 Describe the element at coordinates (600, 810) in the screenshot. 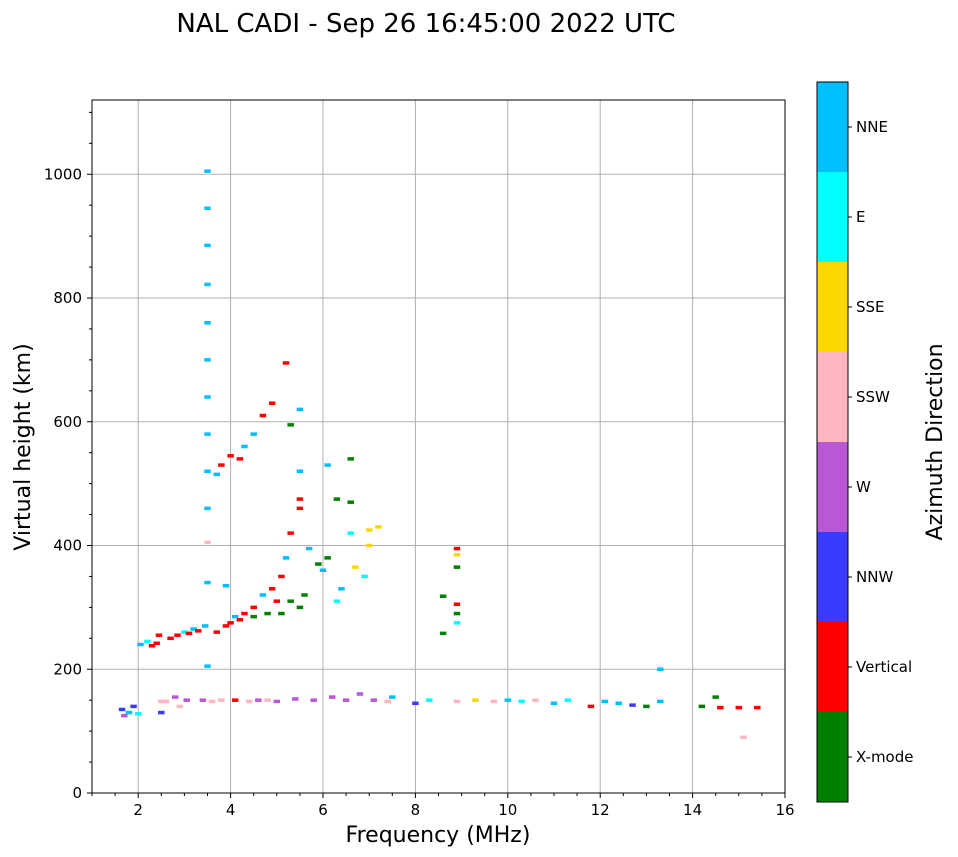

I see `x-tick-label: 12` at that location.